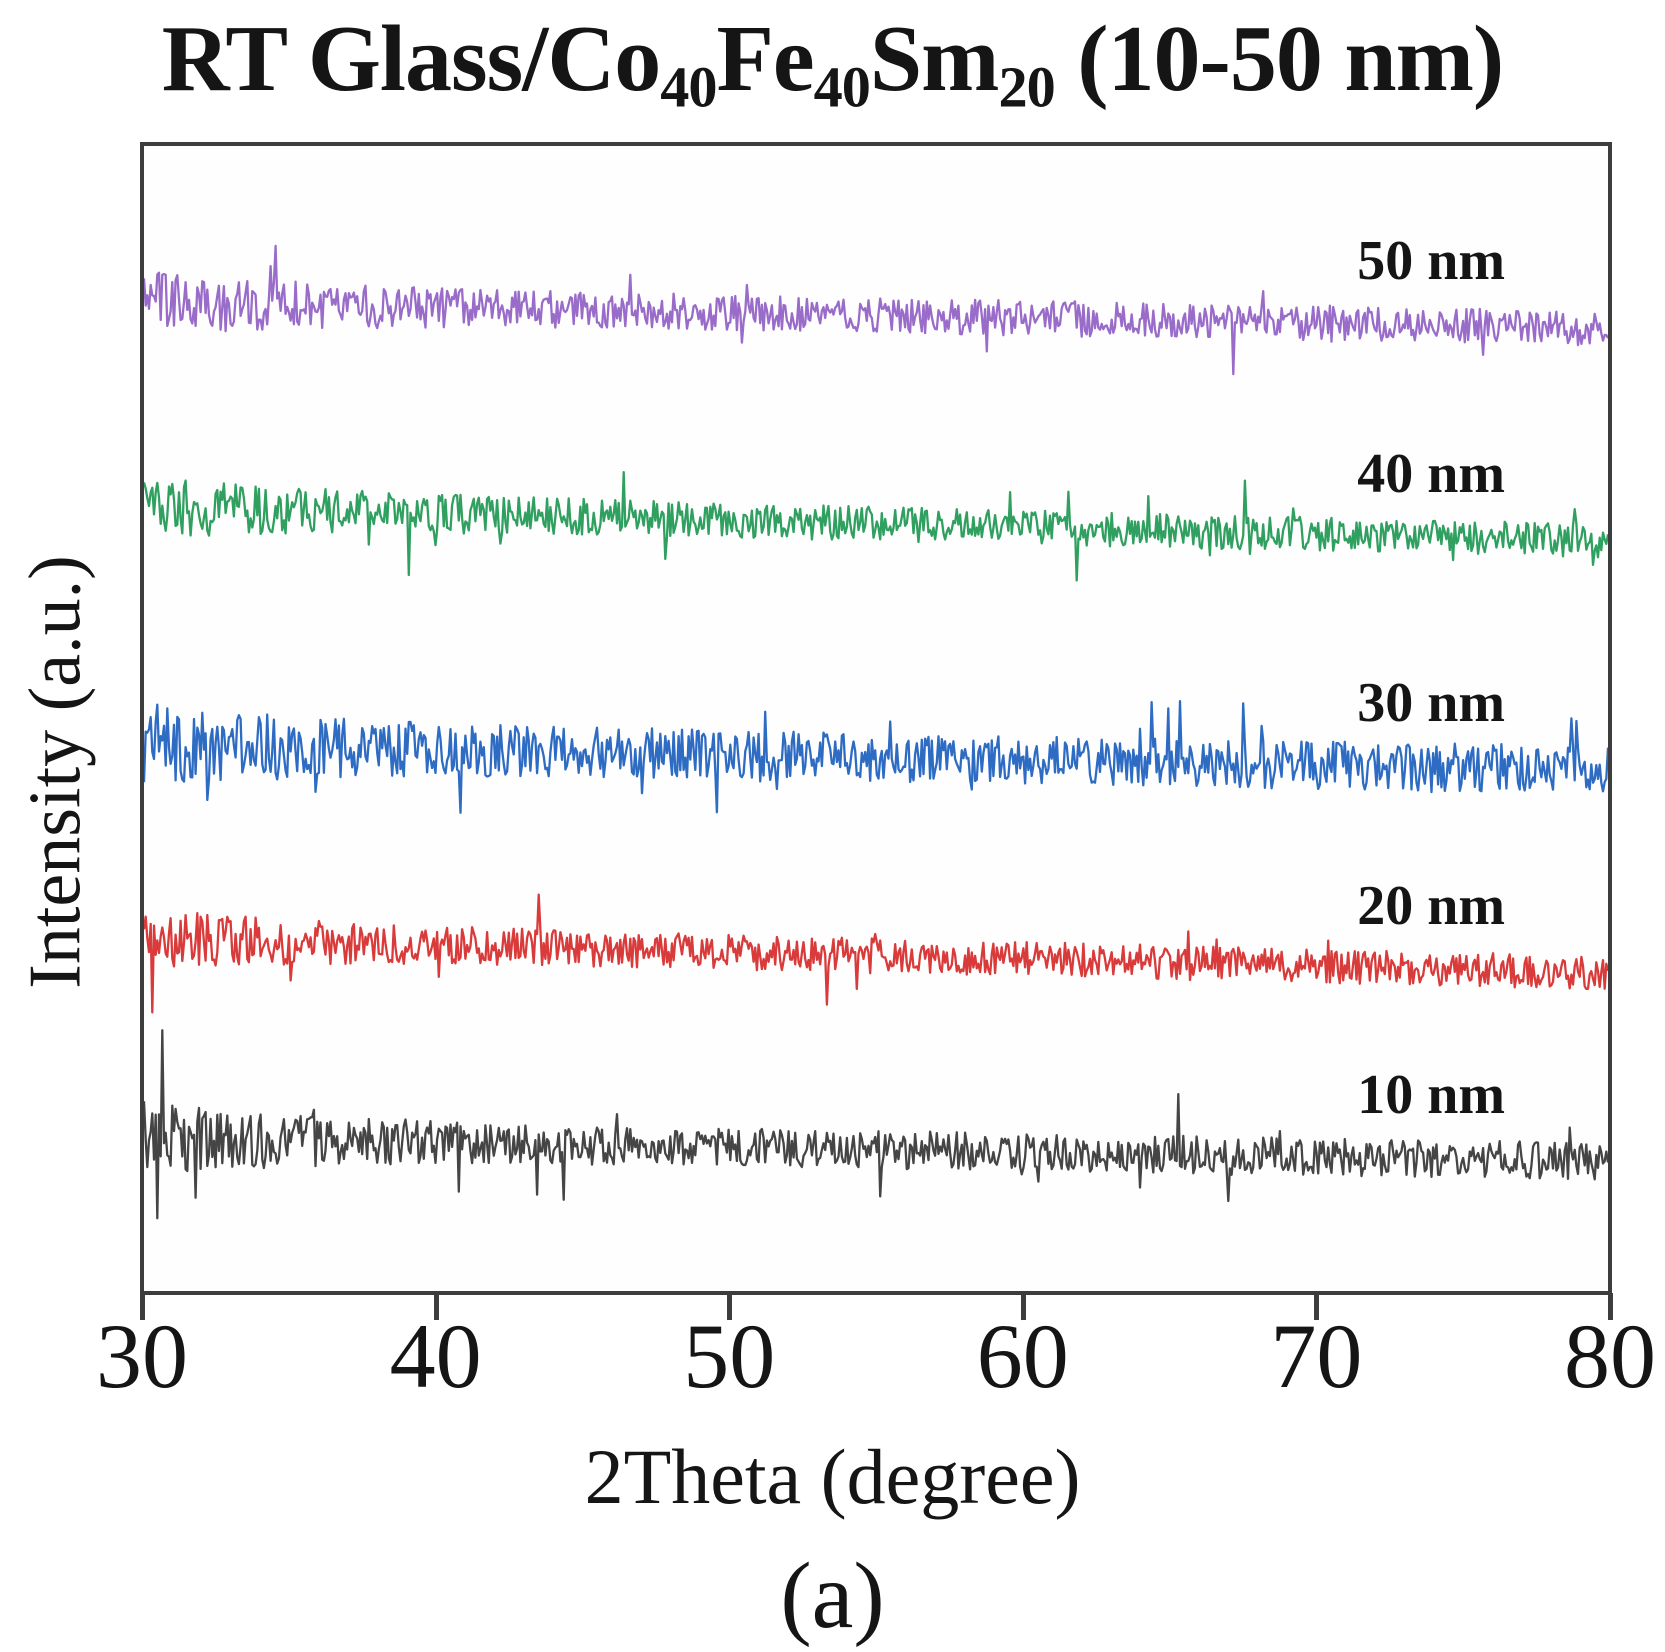 This screenshot has width=1665, height=1652. I want to click on xrd-trace-10nm, so click(876, 1124).